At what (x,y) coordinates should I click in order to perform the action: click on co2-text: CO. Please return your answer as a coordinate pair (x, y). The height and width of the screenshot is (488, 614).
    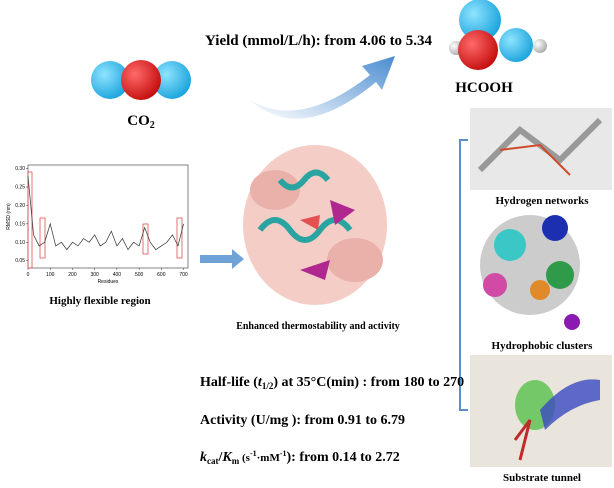
    Looking at the image, I should click on (138, 121).